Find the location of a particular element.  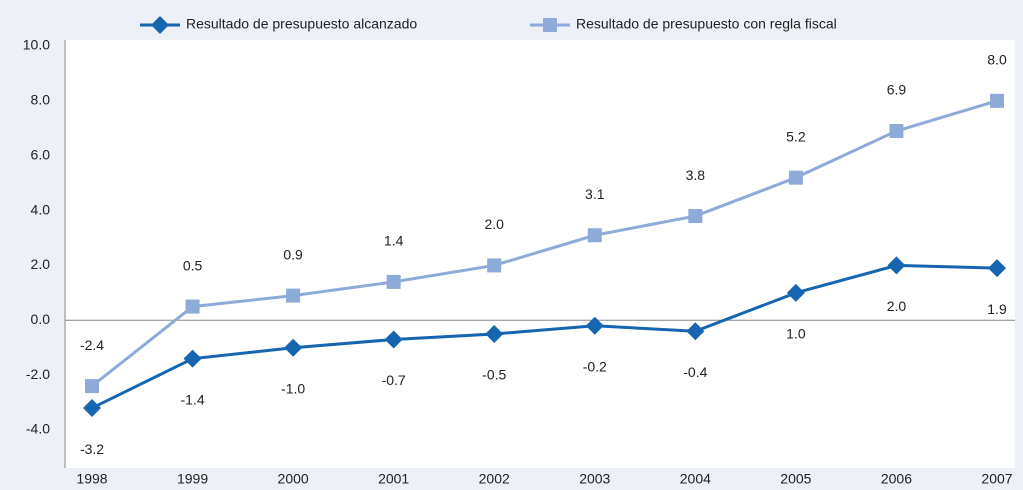

data-label: 8.0 is located at coordinates (997, 60).